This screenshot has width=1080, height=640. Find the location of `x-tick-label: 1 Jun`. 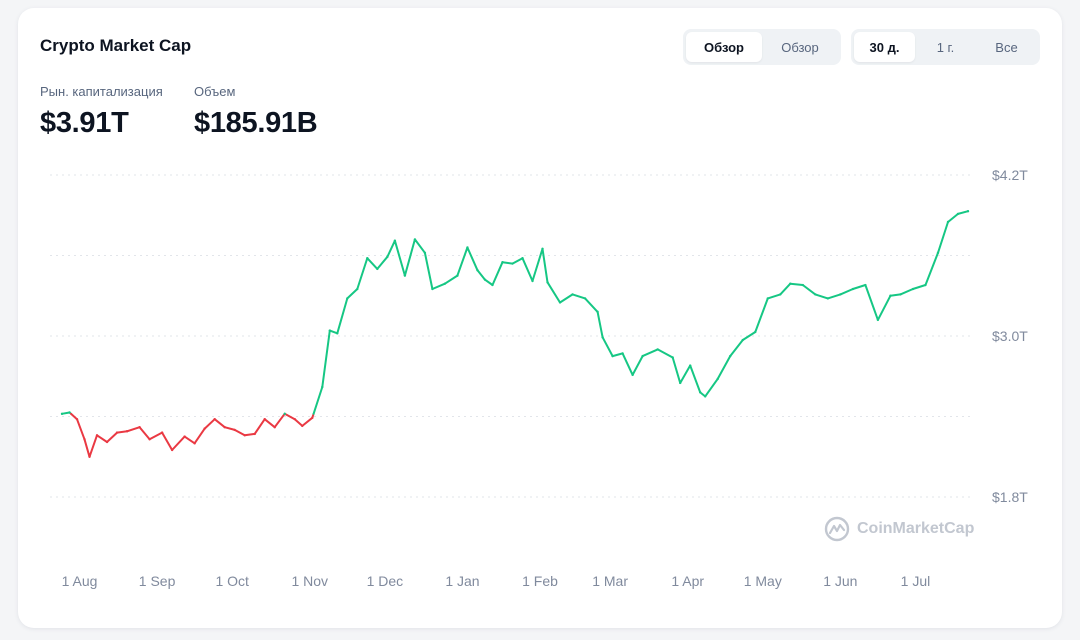

x-tick-label: 1 Jun is located at coordinates (840, 581).